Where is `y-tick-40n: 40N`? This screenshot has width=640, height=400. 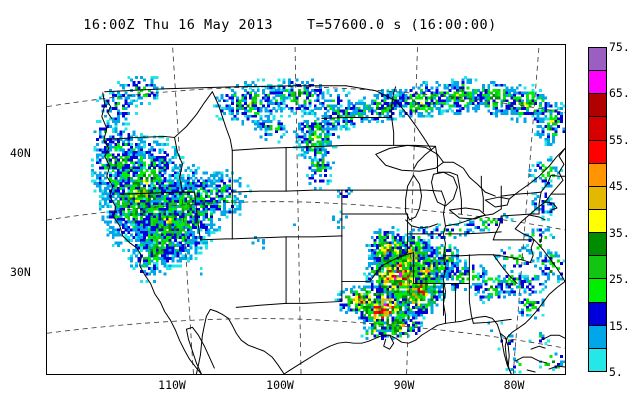
y-tick-40n: 40N is located at coordinates (20, 153).